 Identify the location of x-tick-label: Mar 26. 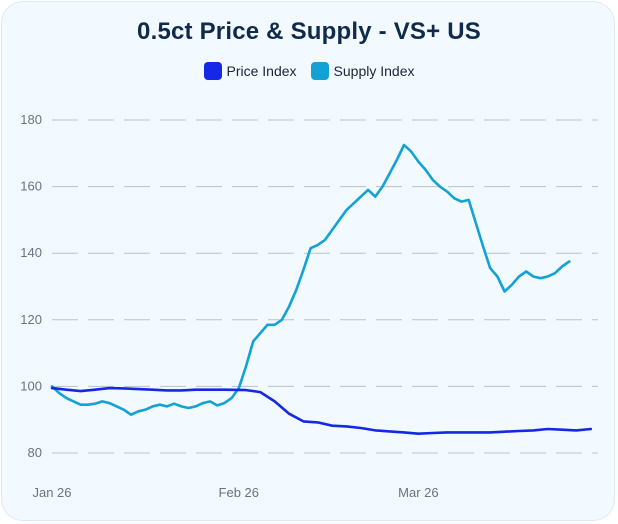
(418, 492).